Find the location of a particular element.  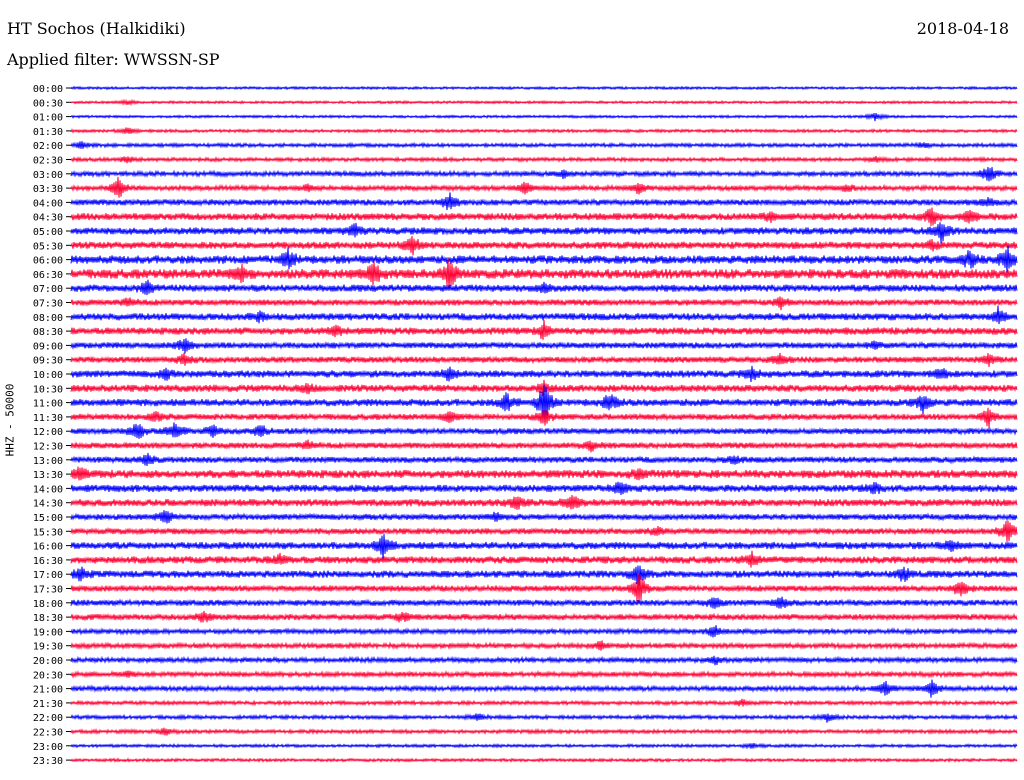

trace-1330: 13:30 is located at coordinates (525, 473).